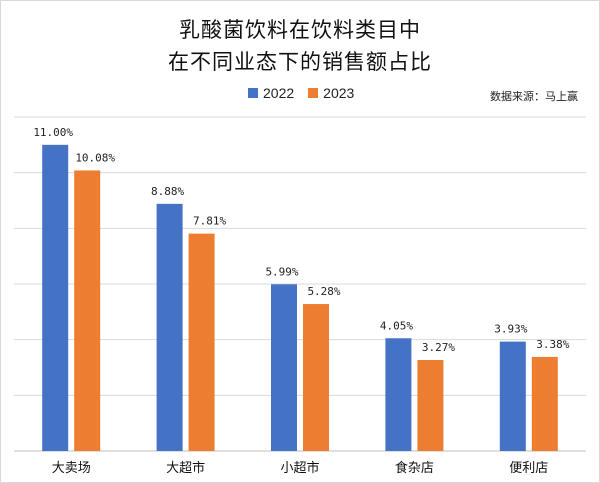 This screenshot has height=483, width=600. Describe the element at coordinates (301, 93) in the screenshot. I see `legend: 2022 2023` at that location.